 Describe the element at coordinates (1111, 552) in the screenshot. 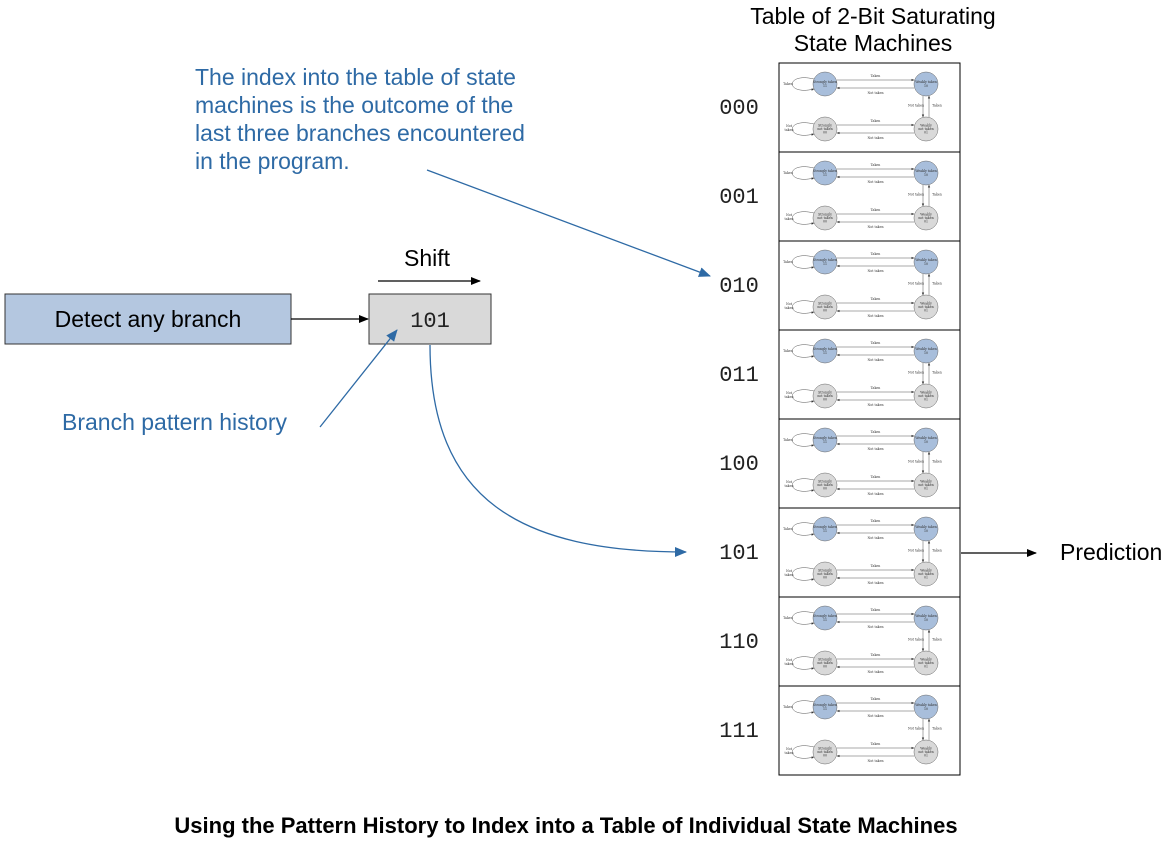

I see `prediction-label: Prediction` at that location.